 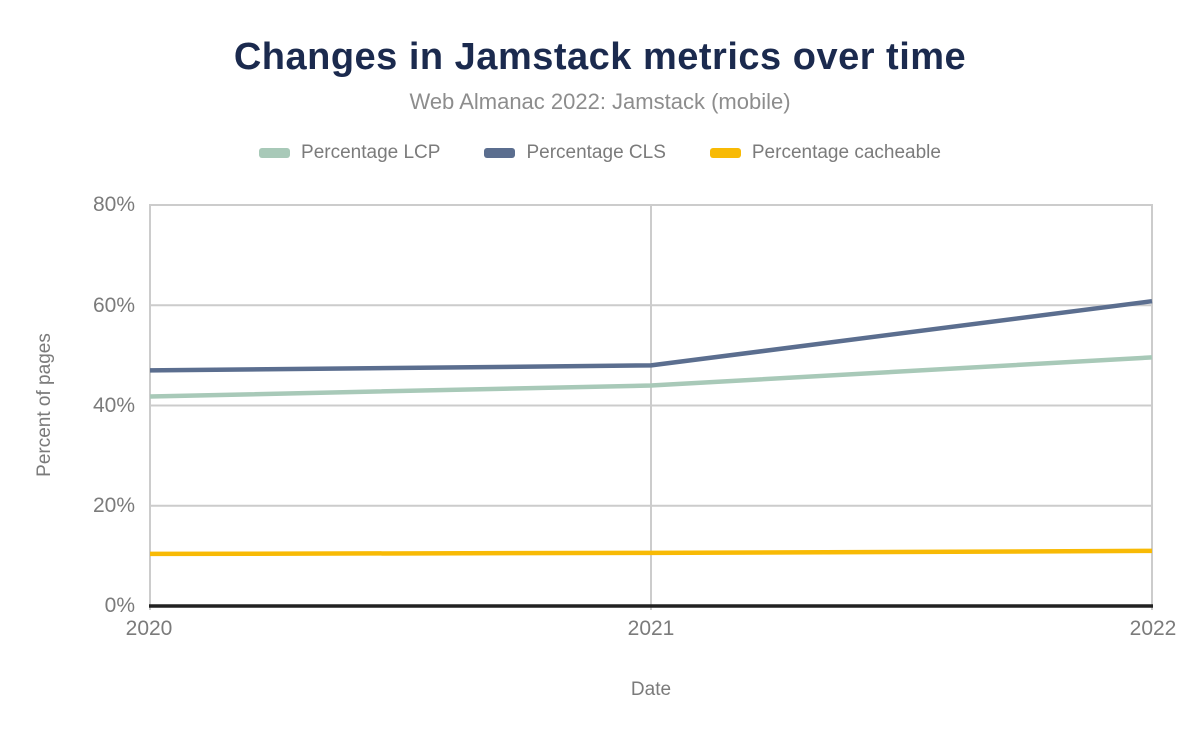 I want to click on legend-swatch-cacheable-icon, so click(x=725, y=153).